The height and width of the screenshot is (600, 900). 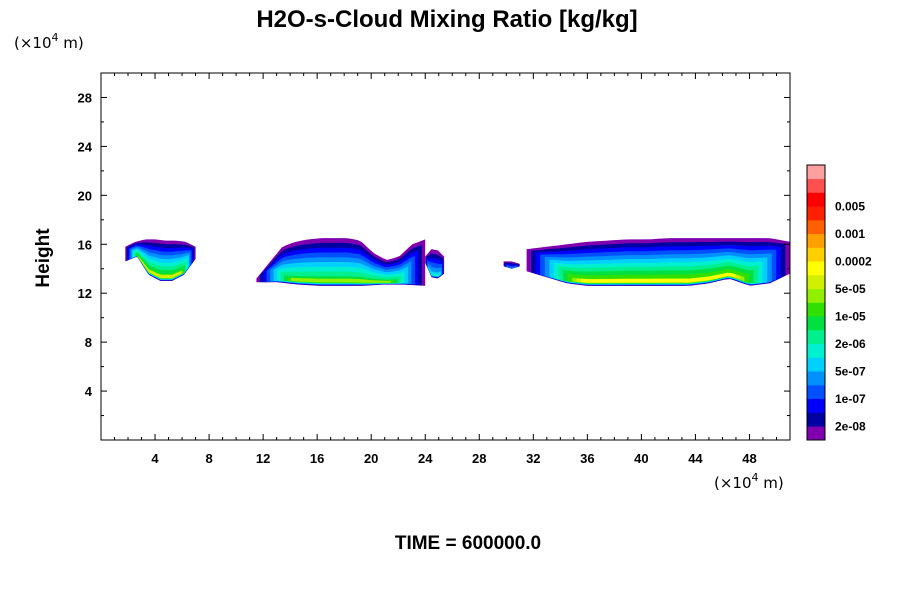 What do you see at coordinates (457, 262) in the screenshot?
I see `plot-area` at bounding box center [457, 262].